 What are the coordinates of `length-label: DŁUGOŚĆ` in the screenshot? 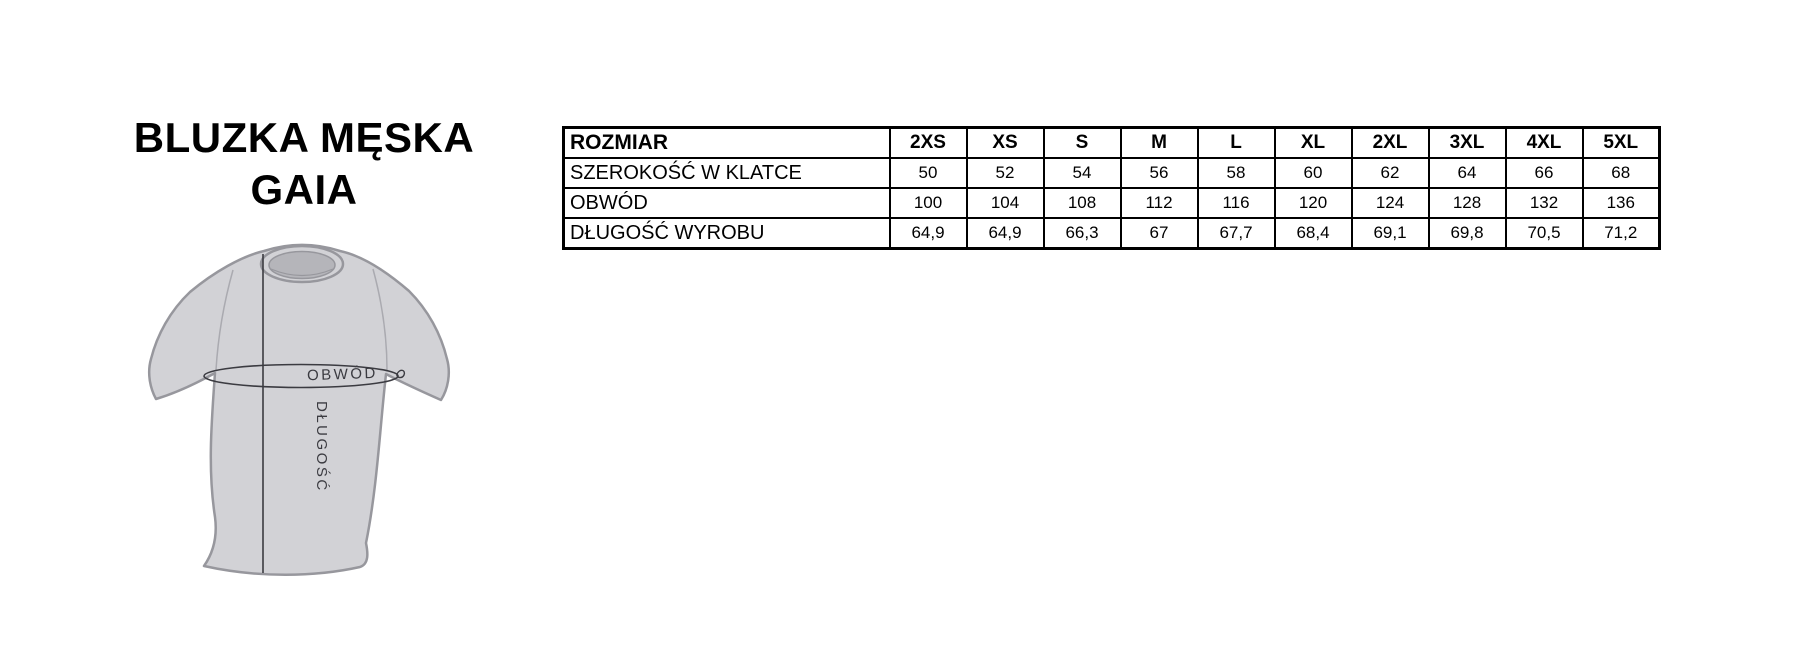 It's located at (322, 447).